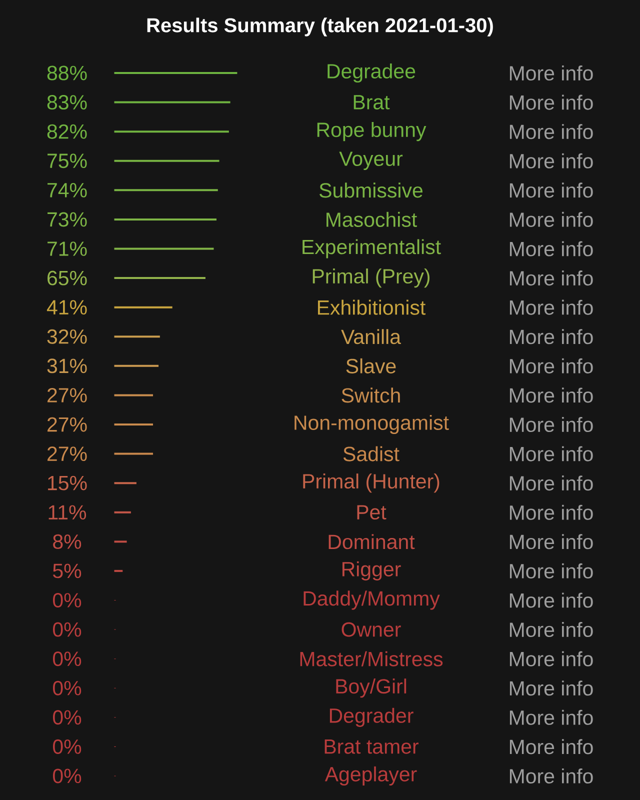 Image resolution: width=640 pixels, height=800 pixels. Describe the element at coordinates (67, 512) in the screenshot. I see `data-label: 11%` at that location.